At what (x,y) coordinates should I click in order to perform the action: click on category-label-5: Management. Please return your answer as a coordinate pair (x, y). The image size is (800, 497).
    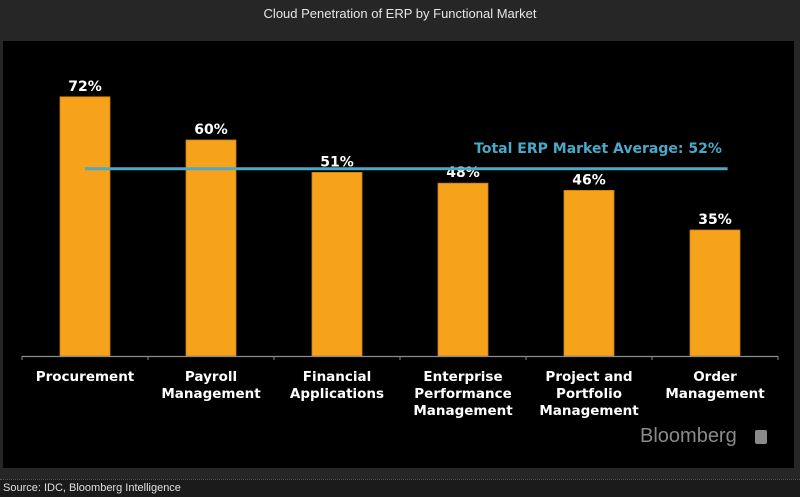
    Looking at the image, I should click on (715, 394).